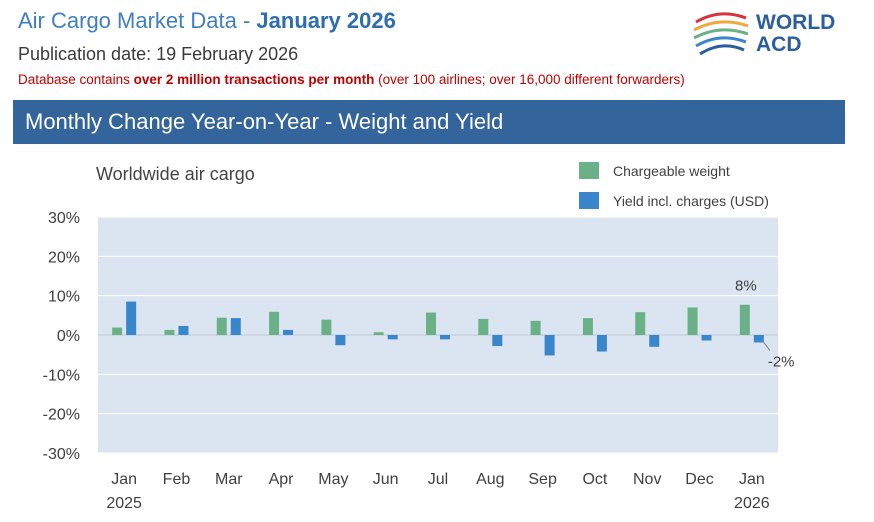  What do you see at coordinates (691, 201) in the screenshot?
I see `legend-label-yield: Yield incl. charges (USD)` at bounding box center [691, 201].